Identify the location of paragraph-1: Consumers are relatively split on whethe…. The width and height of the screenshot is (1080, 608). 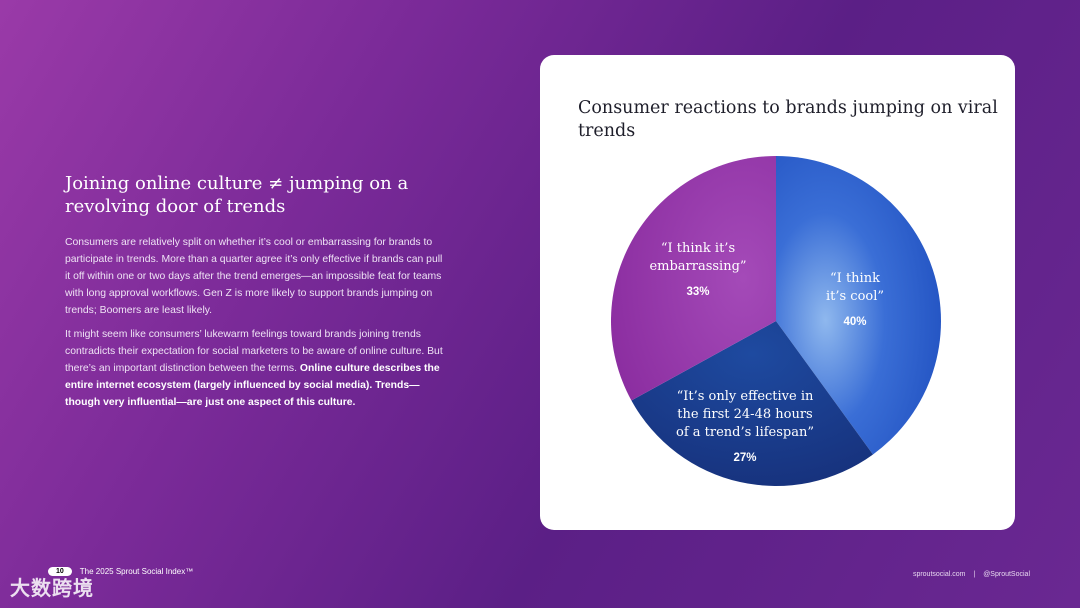
(254, 276).